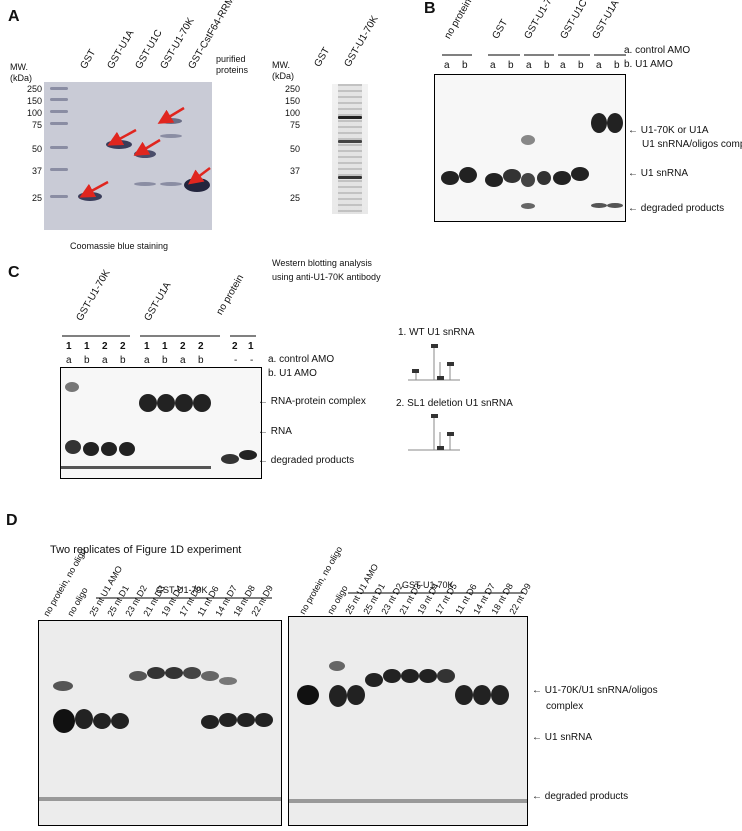 The height and width of the screenshot is (831, 742). Describe the element at coordinates (301, 367) in the screenshot. I see `legend-c: a. control AMO b. U1 AMO` at that location.